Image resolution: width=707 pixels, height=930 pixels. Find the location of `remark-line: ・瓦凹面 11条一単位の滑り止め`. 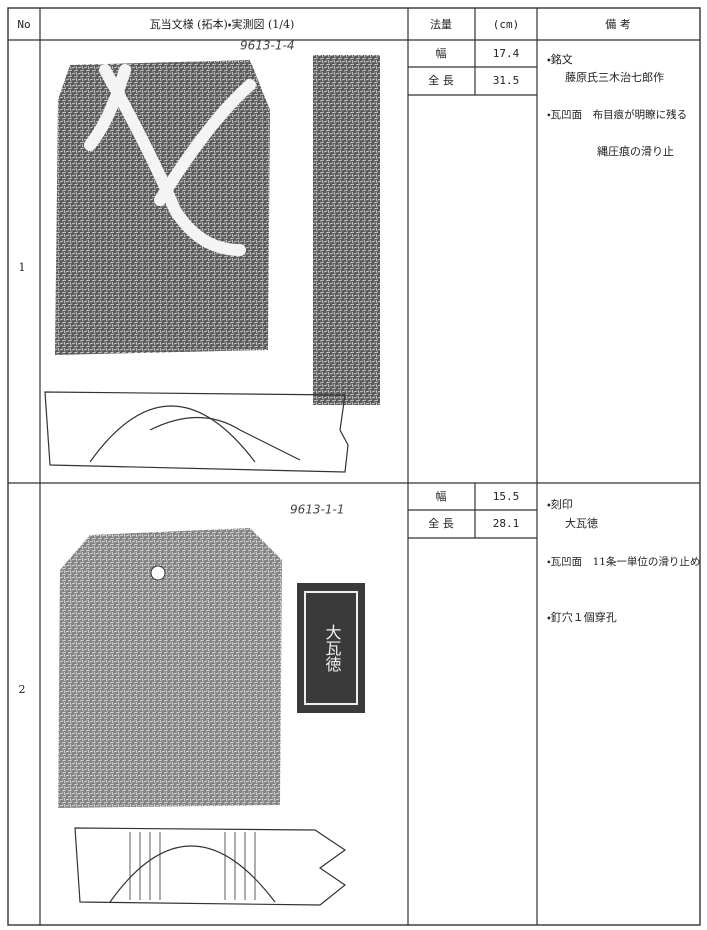

remark-line: ・瓦凹面 11条一単位の滑り止め is located at coordinates (623, 561).